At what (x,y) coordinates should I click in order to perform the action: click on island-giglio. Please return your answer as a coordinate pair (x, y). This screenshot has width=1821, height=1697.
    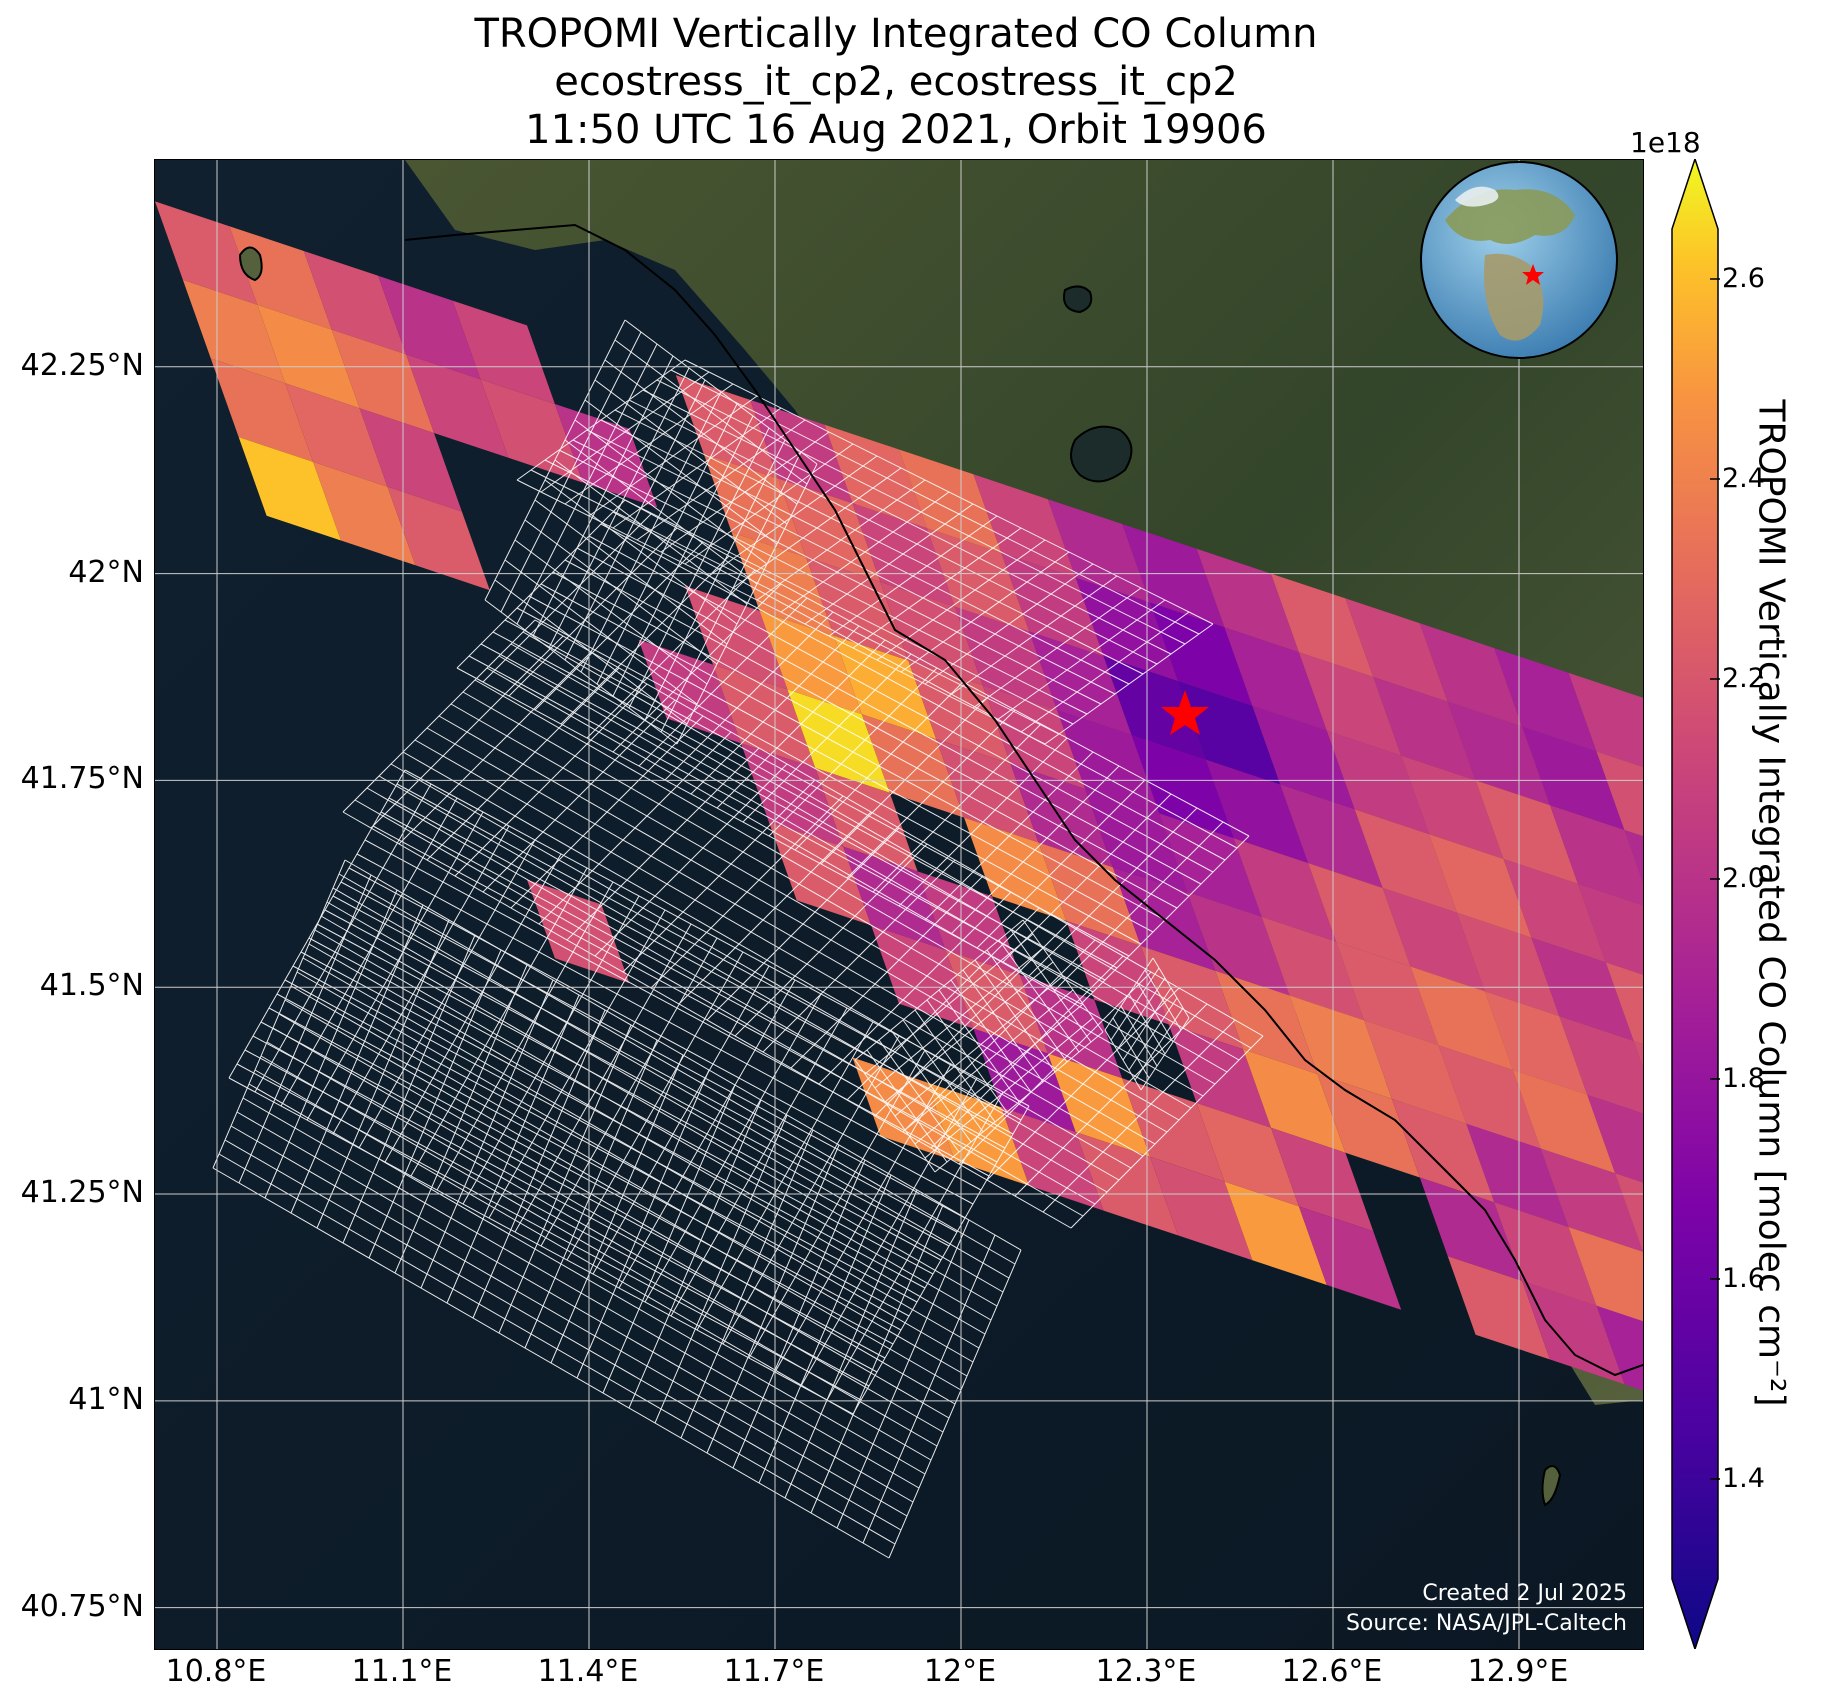
    Looking at the image, I should click on (250, 264).